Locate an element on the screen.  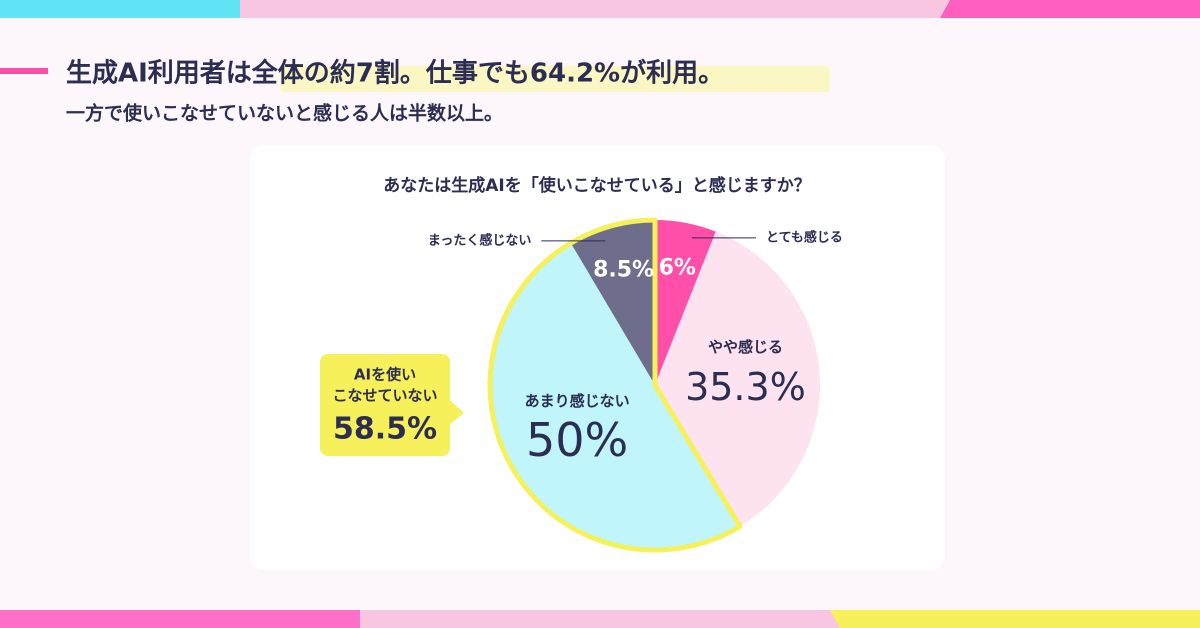
category-label: やや感じる is located at coordinates (745, 347).